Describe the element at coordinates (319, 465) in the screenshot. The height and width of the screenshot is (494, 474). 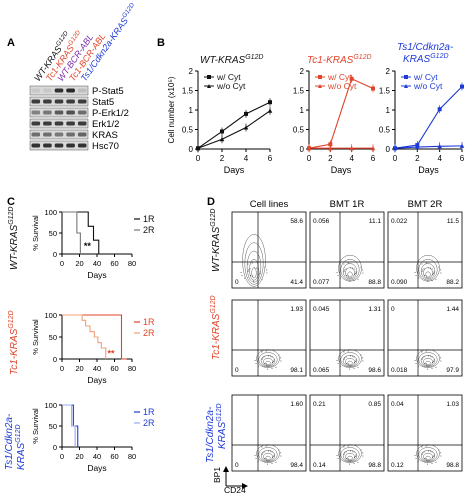
I see `quadrant-value-ll: 0.14` at that location.